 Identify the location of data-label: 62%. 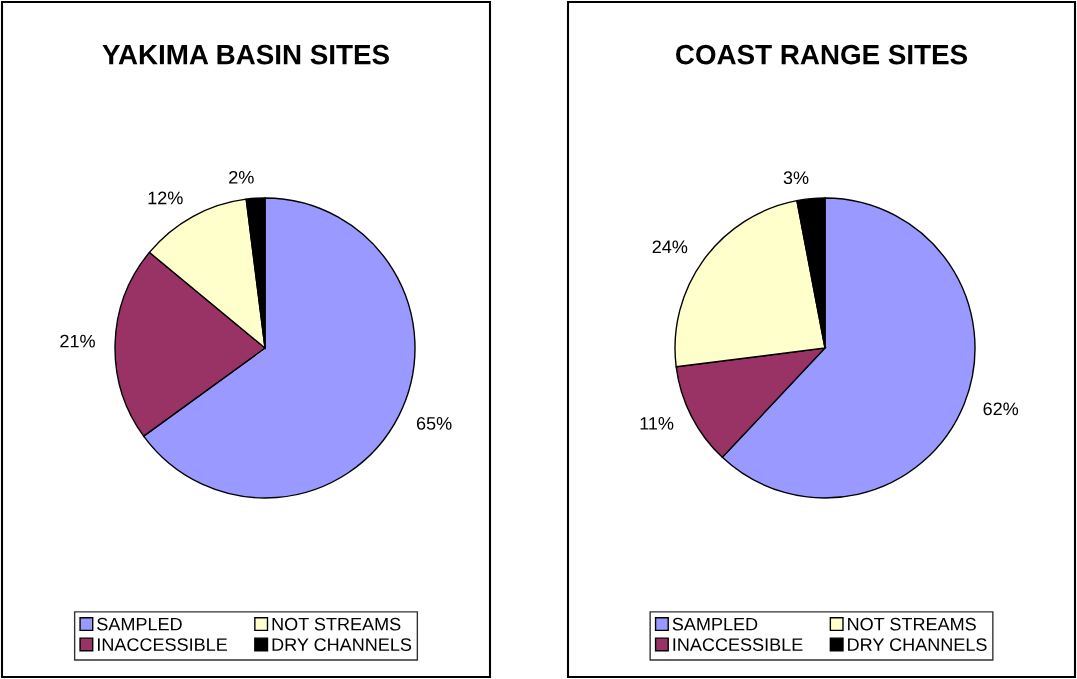
(1001, 409).